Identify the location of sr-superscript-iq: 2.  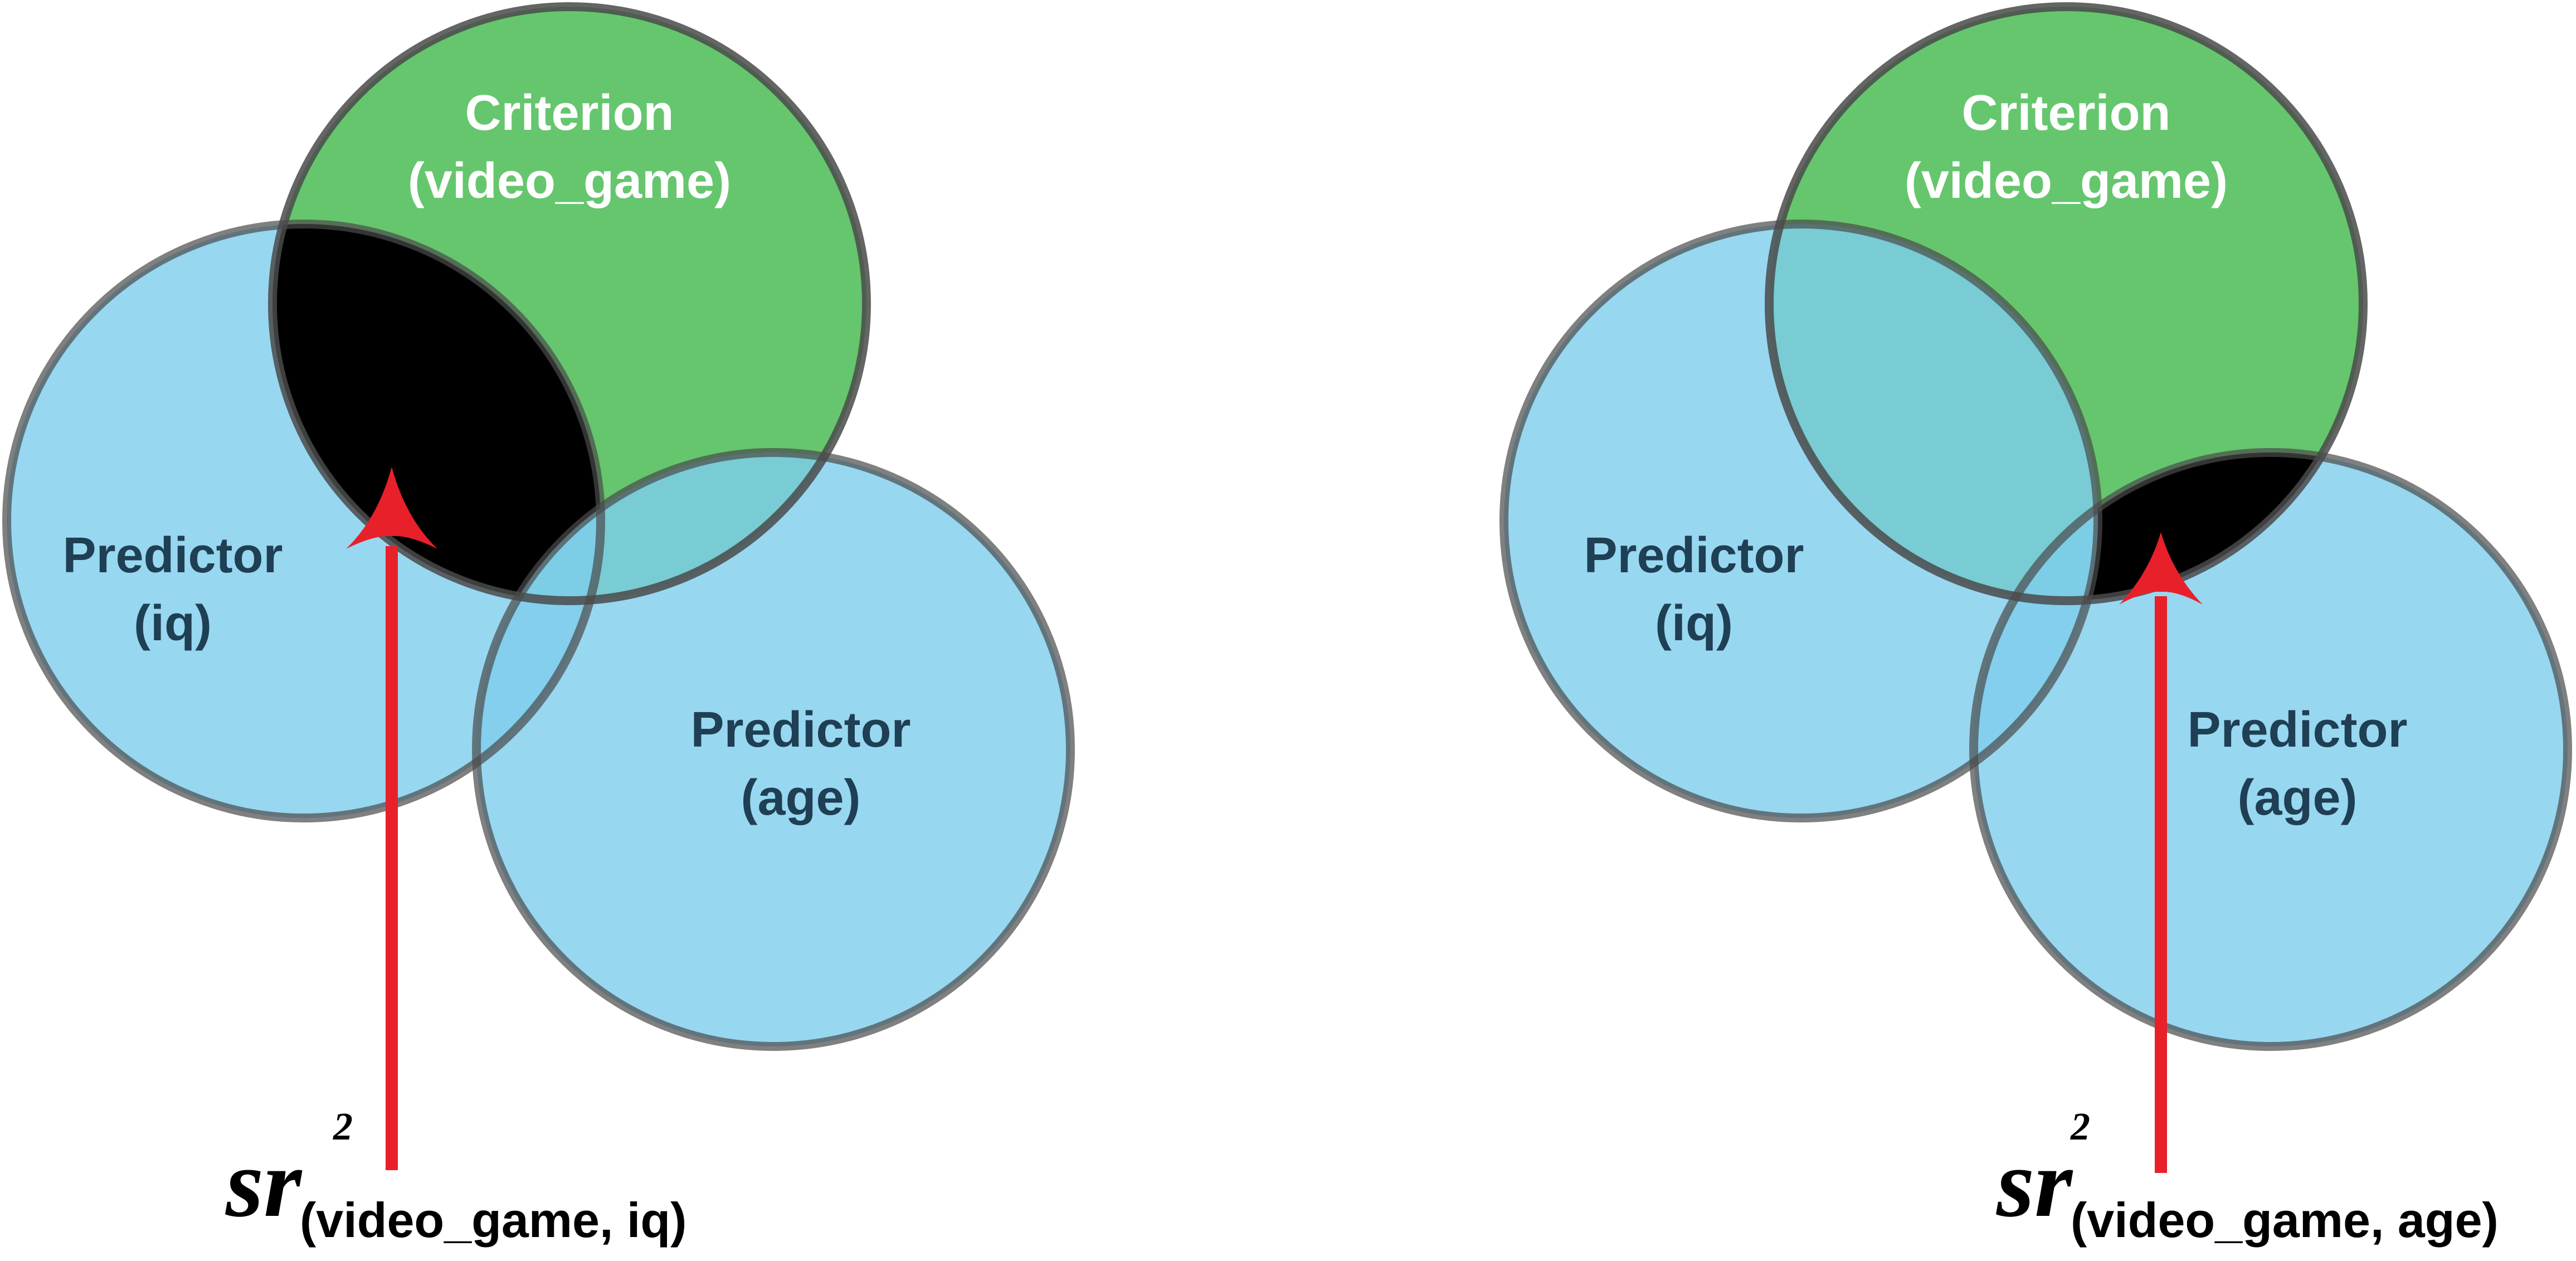
(343, 1127).